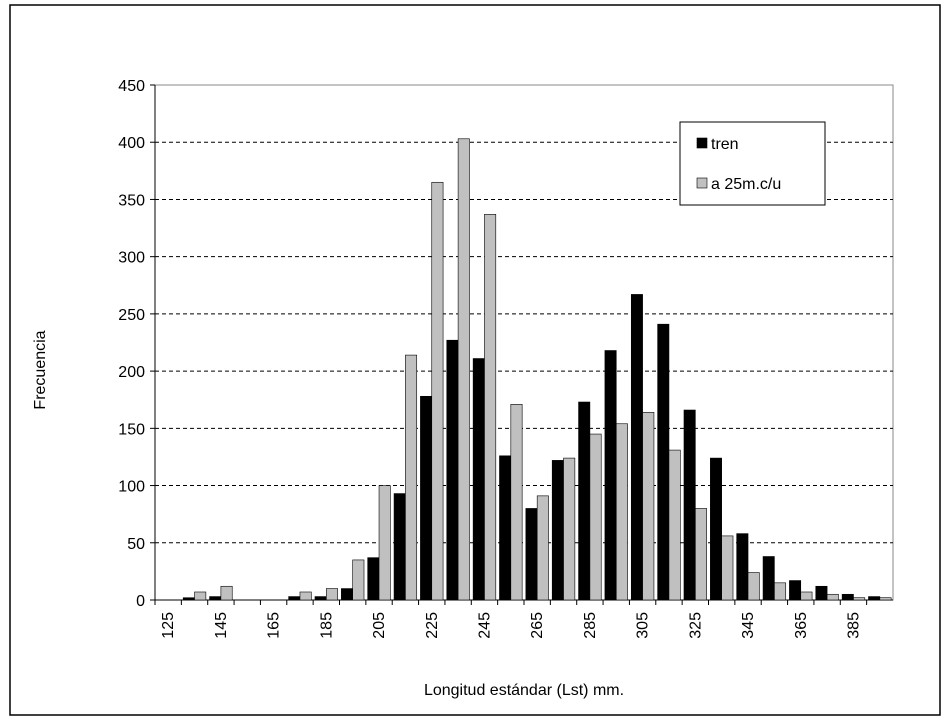 The width and height of the screenshot is (951, 723). What do you see at coordinates (131, 143) in the screenshot?
I see `y-tick-label: 400` at bounding box center [131, 143].